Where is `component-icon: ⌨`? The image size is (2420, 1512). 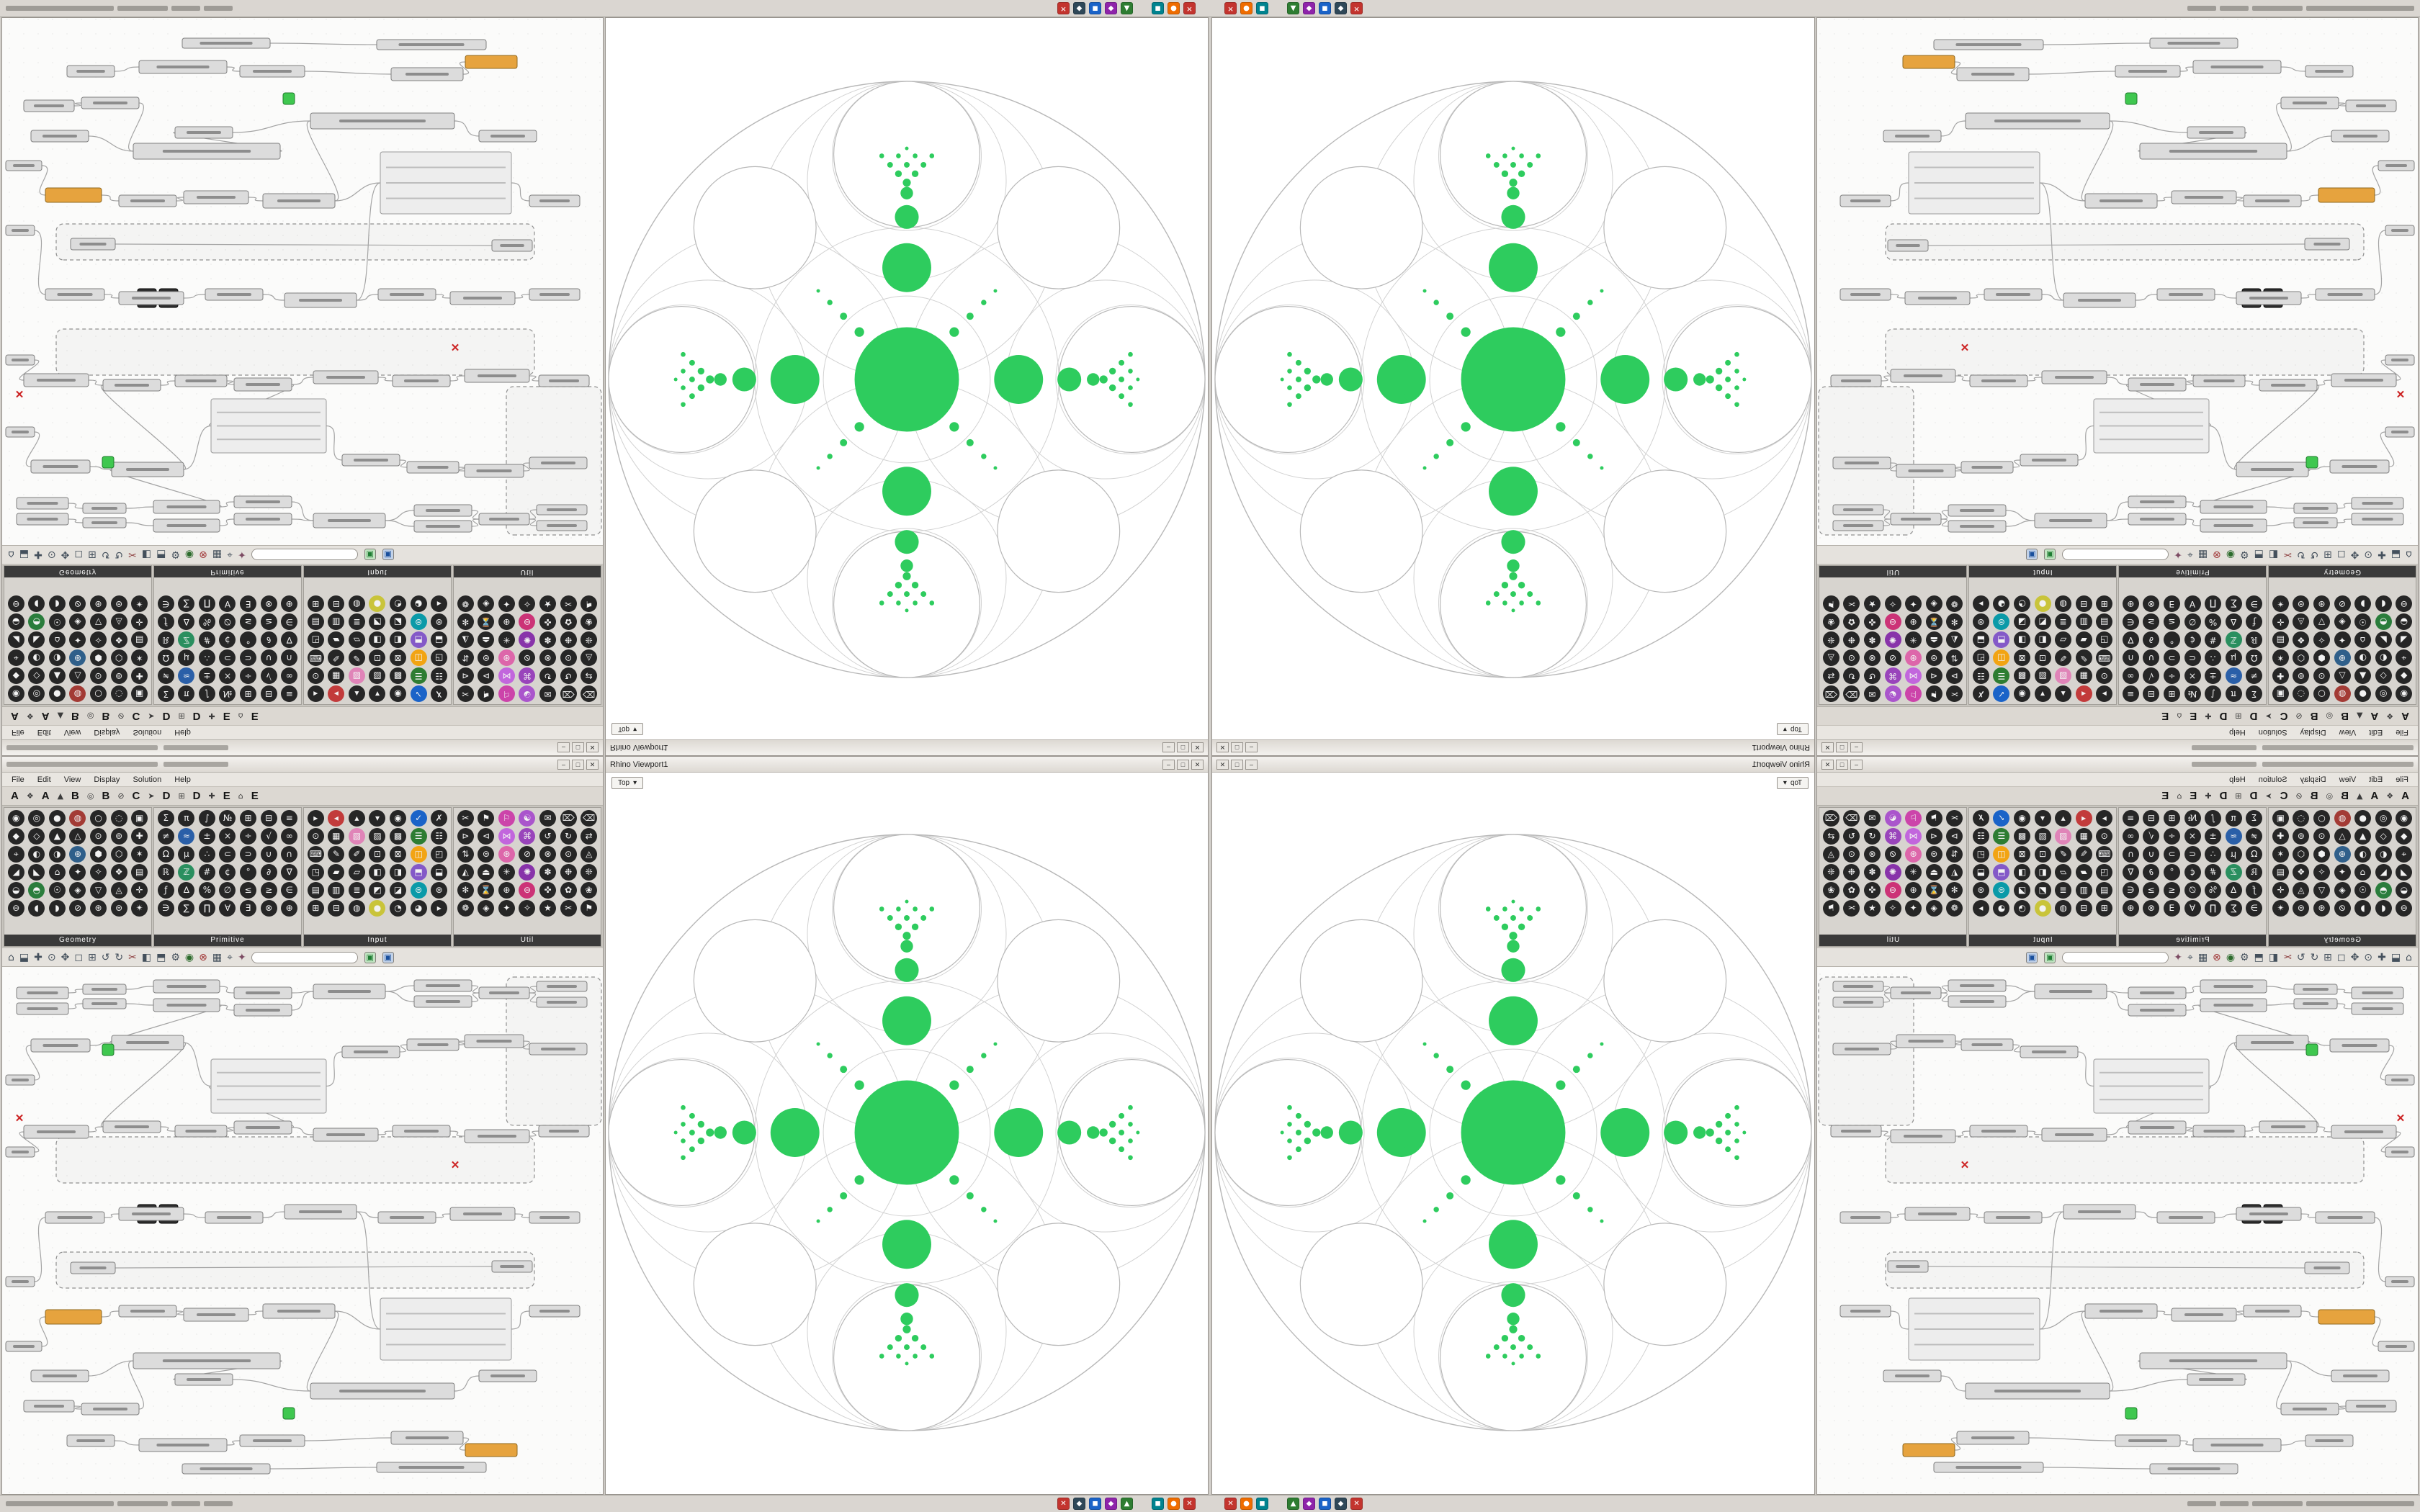
component-icon: ⌨ is located at coordinates (2104, 657).